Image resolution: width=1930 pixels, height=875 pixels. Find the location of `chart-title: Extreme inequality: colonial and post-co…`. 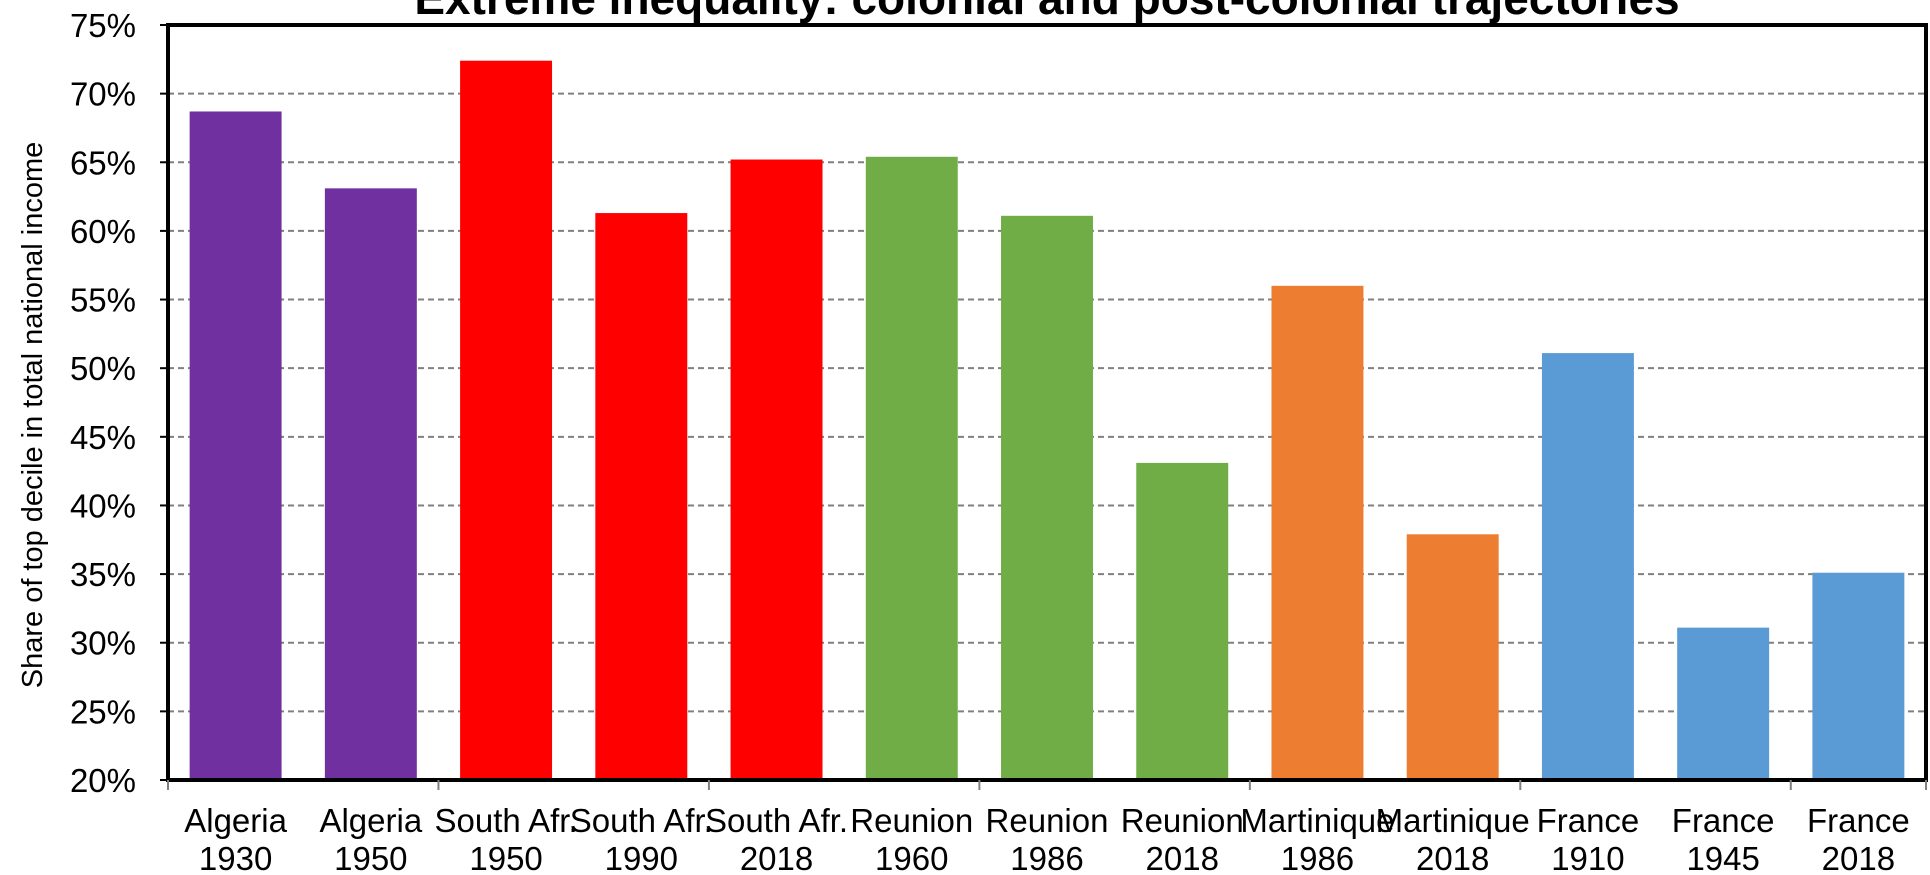

chart-title: Extreme inequality: colonial and post-co… is located at coordinates (1046, 12).